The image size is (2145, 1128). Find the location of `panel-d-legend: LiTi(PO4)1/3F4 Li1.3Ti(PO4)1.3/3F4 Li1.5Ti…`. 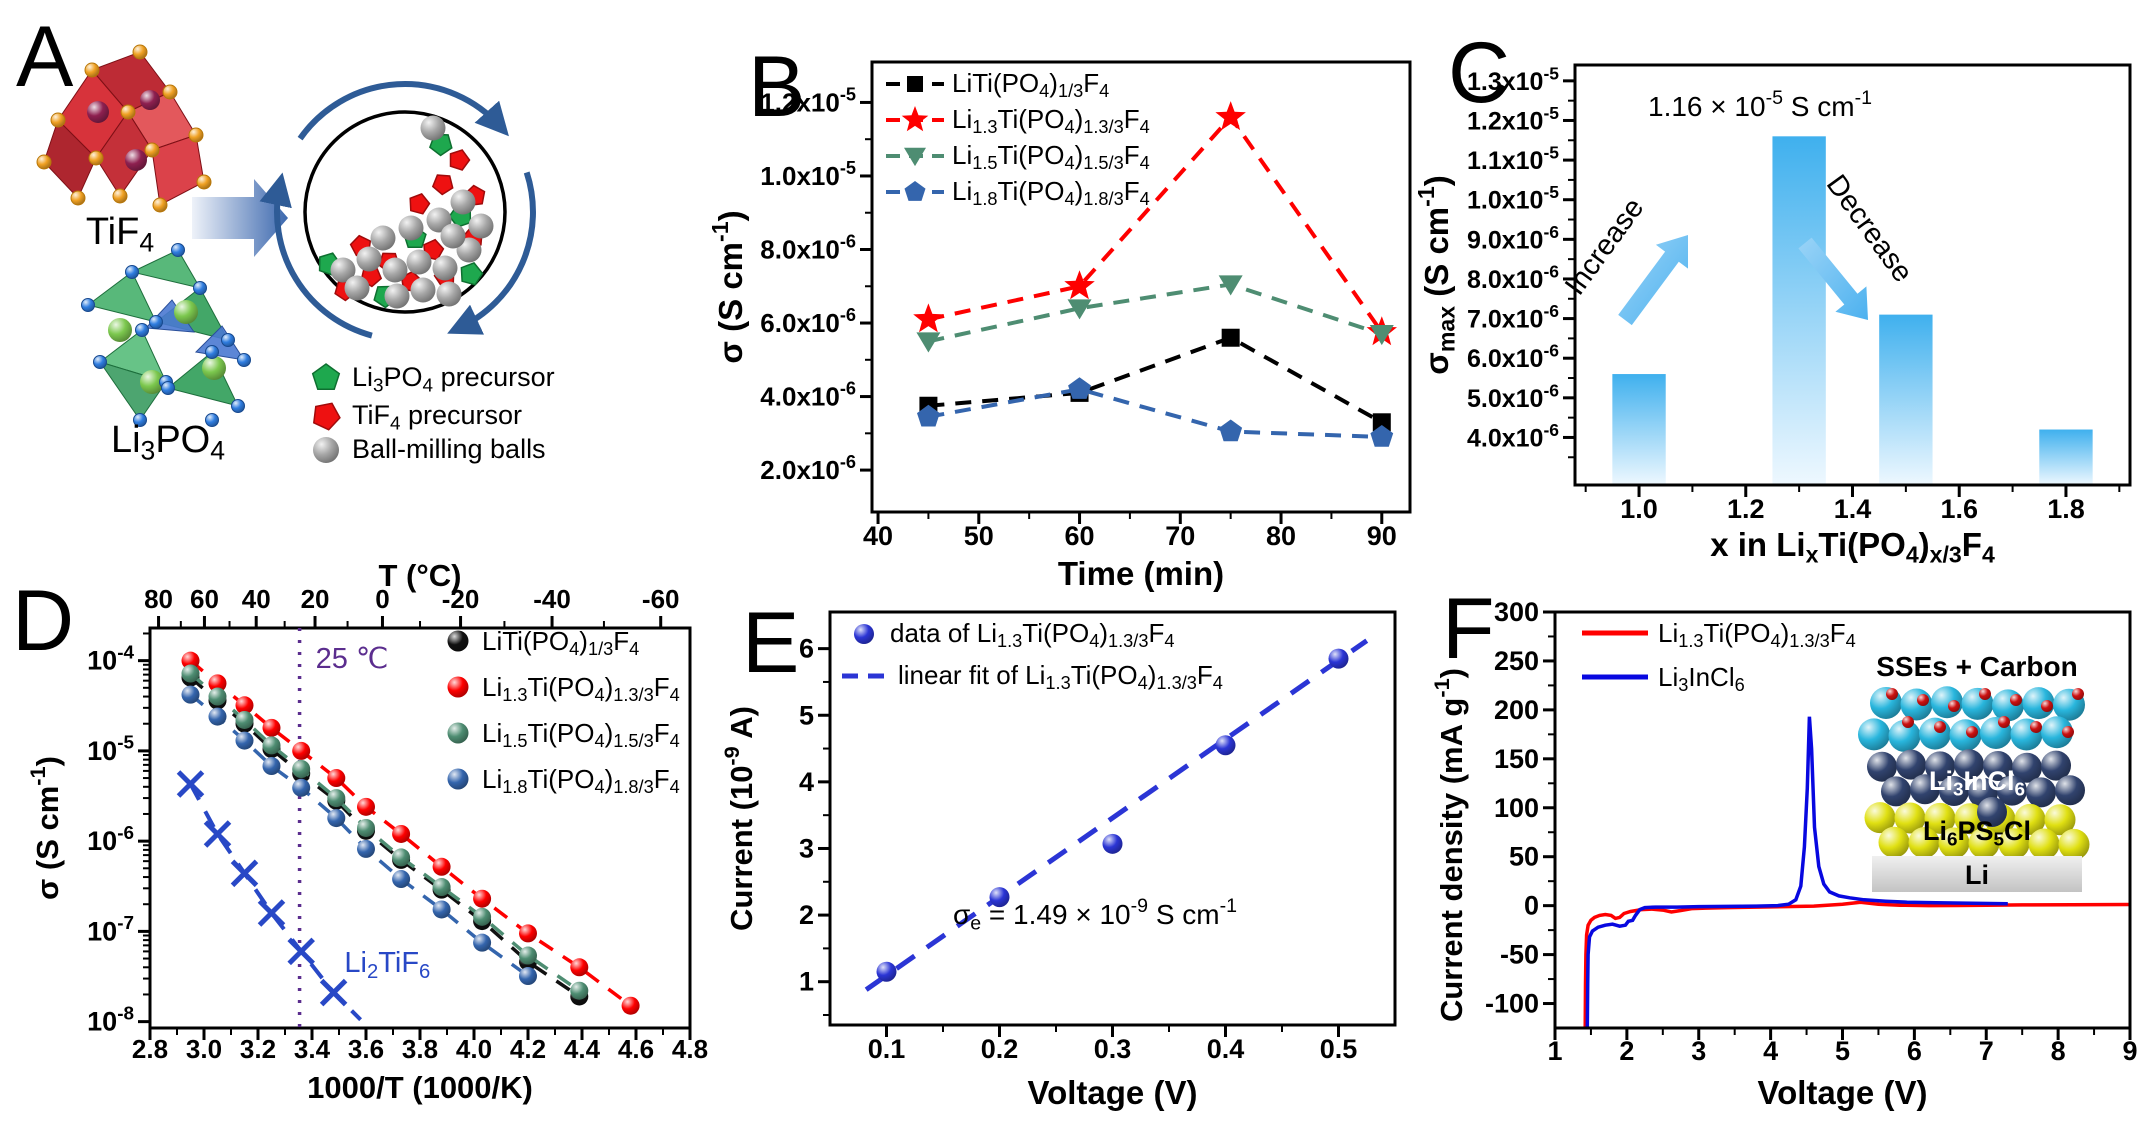

panel-d-legend: LiTi(PO4)1/3F4 Li1.3Ti(PO4)1.3/3F4 Li1.5Ti… is located at coordinates (563, 711).